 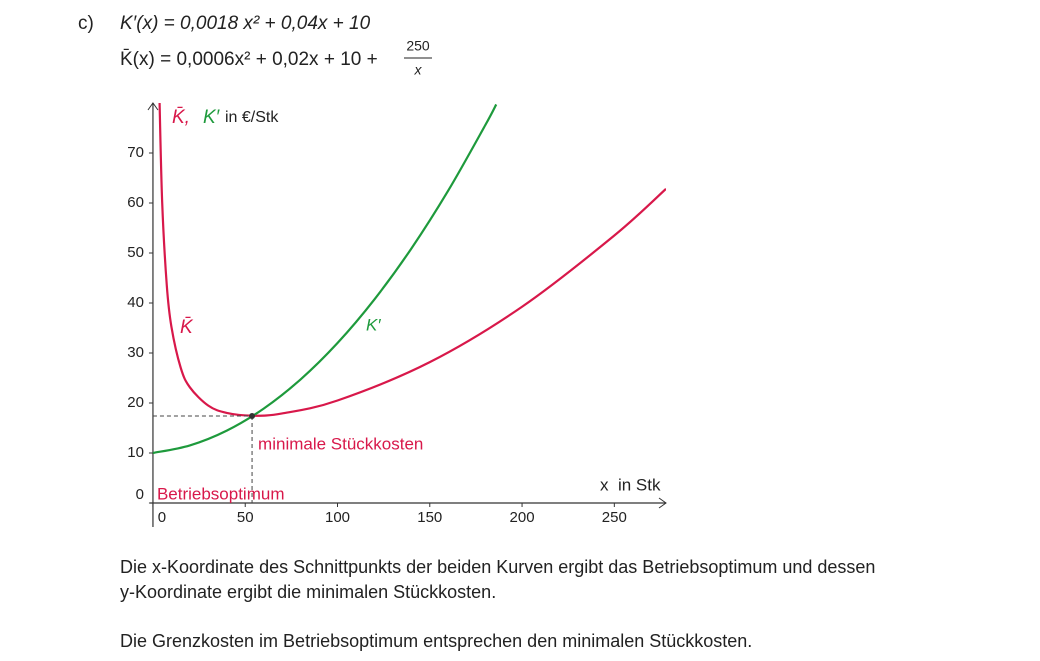 What do you see at coordinates (249, 59) in the screenshot?
I see `formula: K̄(x) = 0,0006x² + 0,02x + 10 +` at bounding box center [249, 59].